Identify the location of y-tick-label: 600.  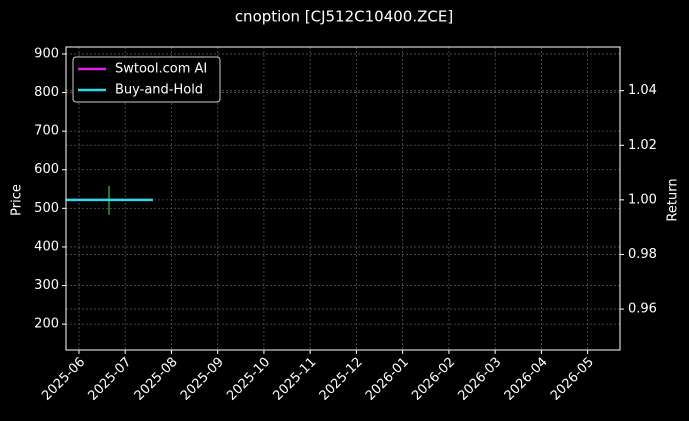
(46, 169).